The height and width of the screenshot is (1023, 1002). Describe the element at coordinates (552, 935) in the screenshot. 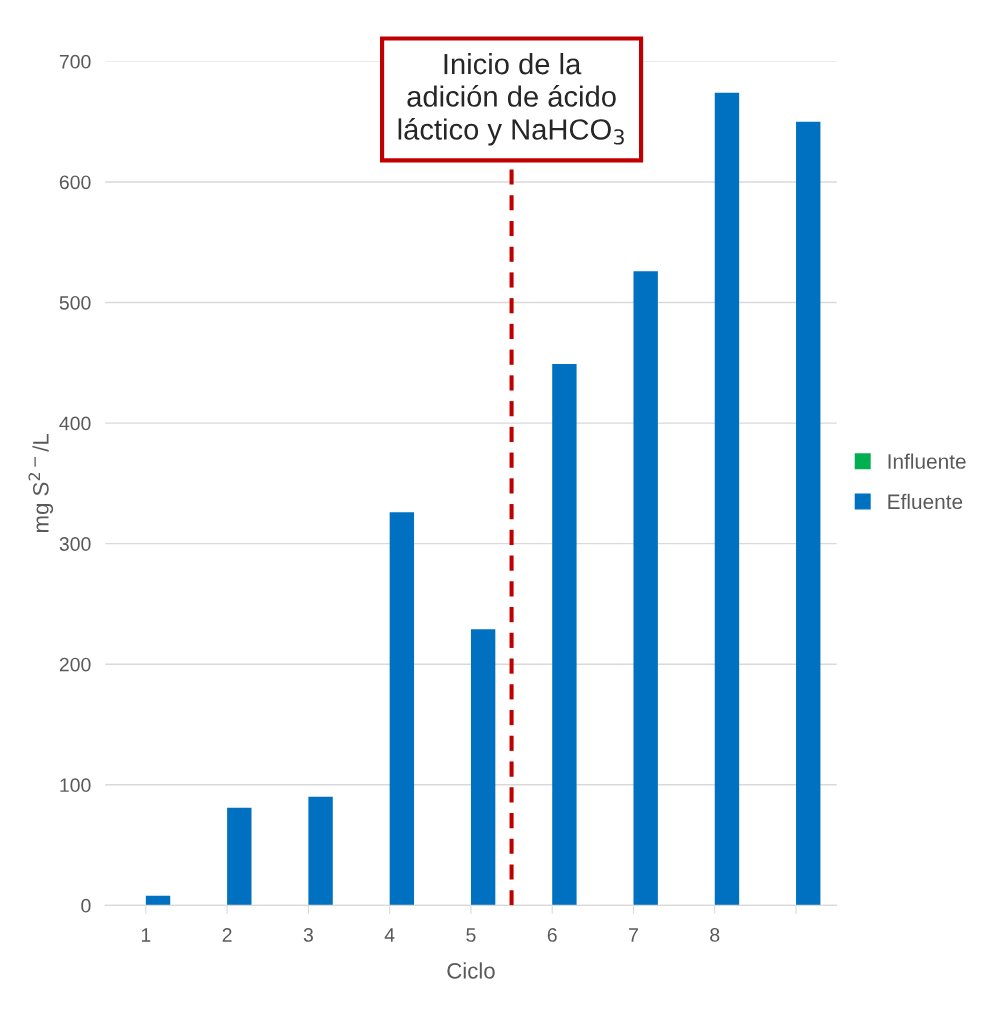

I see `x-tick-label: 6` at that location.